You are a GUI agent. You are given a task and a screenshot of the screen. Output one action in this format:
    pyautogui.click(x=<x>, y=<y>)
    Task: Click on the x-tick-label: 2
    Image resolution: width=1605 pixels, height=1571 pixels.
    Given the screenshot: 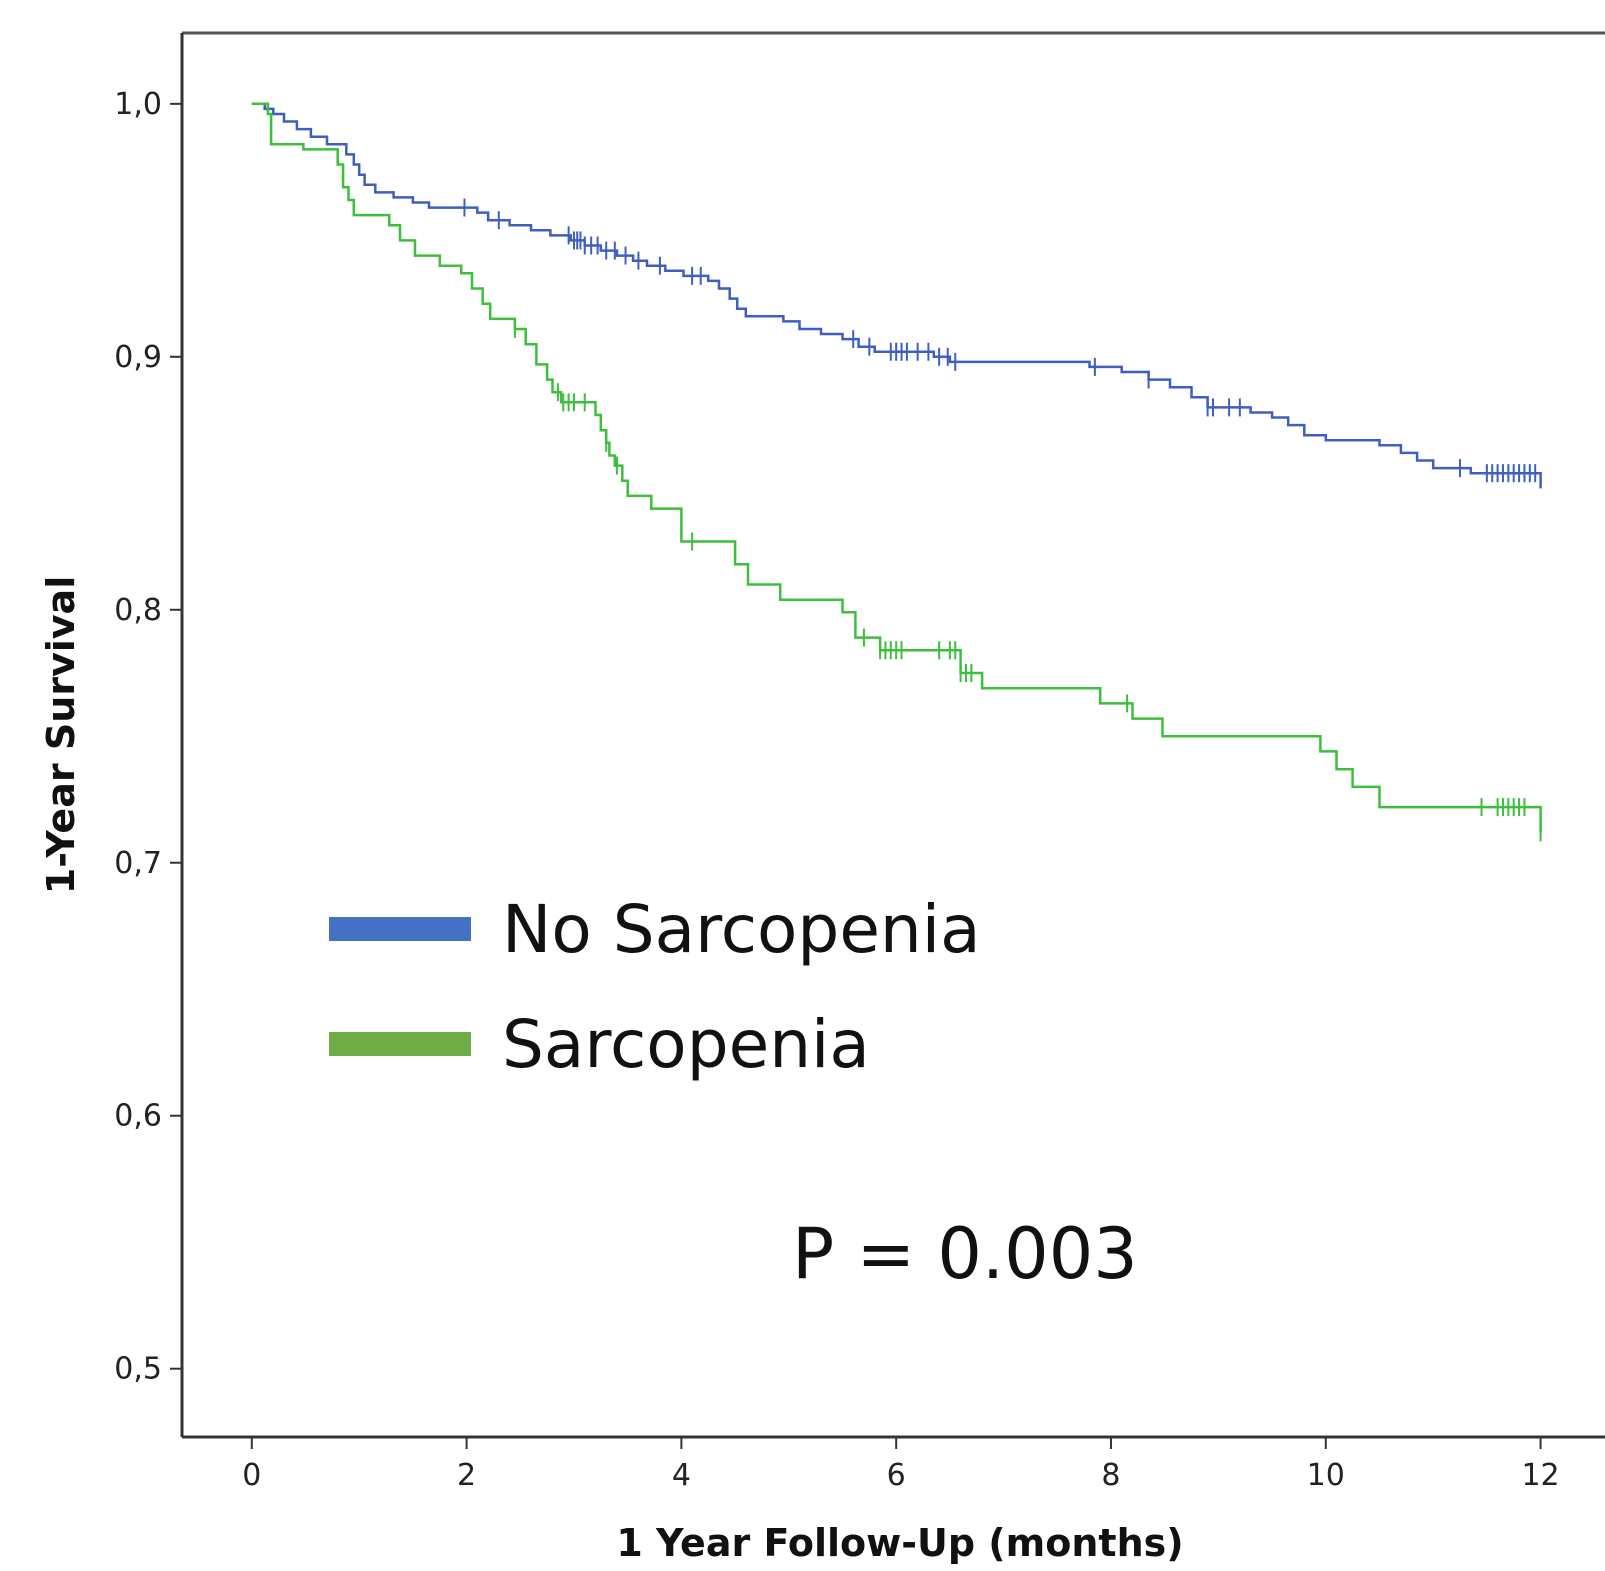 What is the action you would take?
    pyautogui.click(x=466, y=1475)
    